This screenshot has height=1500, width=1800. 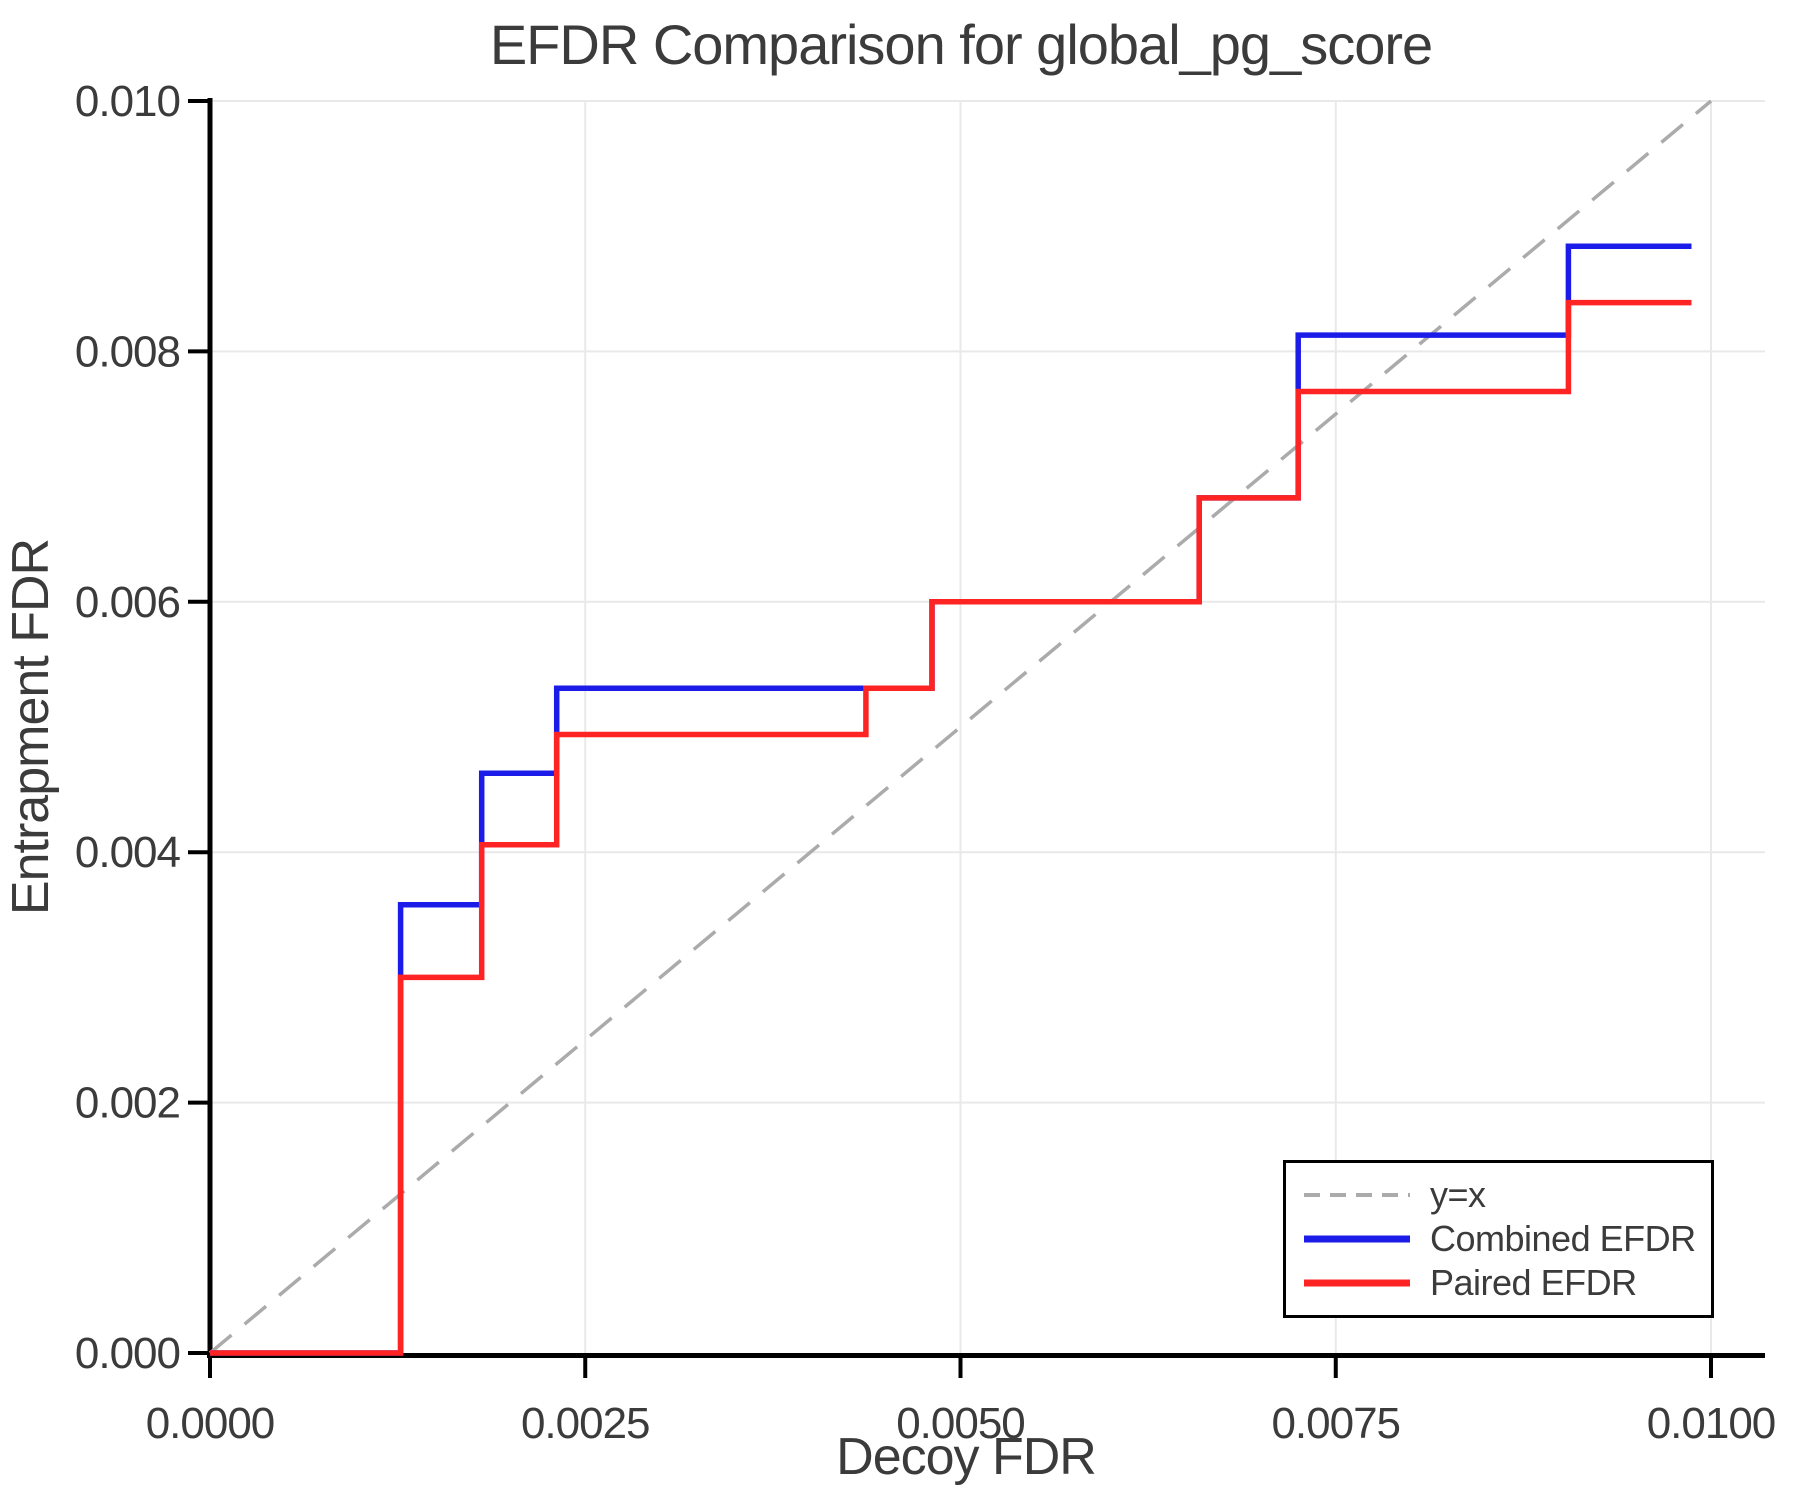 I want to click on legend-row-combined-efdr: Combined EFDR, so click(x=1506, y=1239).